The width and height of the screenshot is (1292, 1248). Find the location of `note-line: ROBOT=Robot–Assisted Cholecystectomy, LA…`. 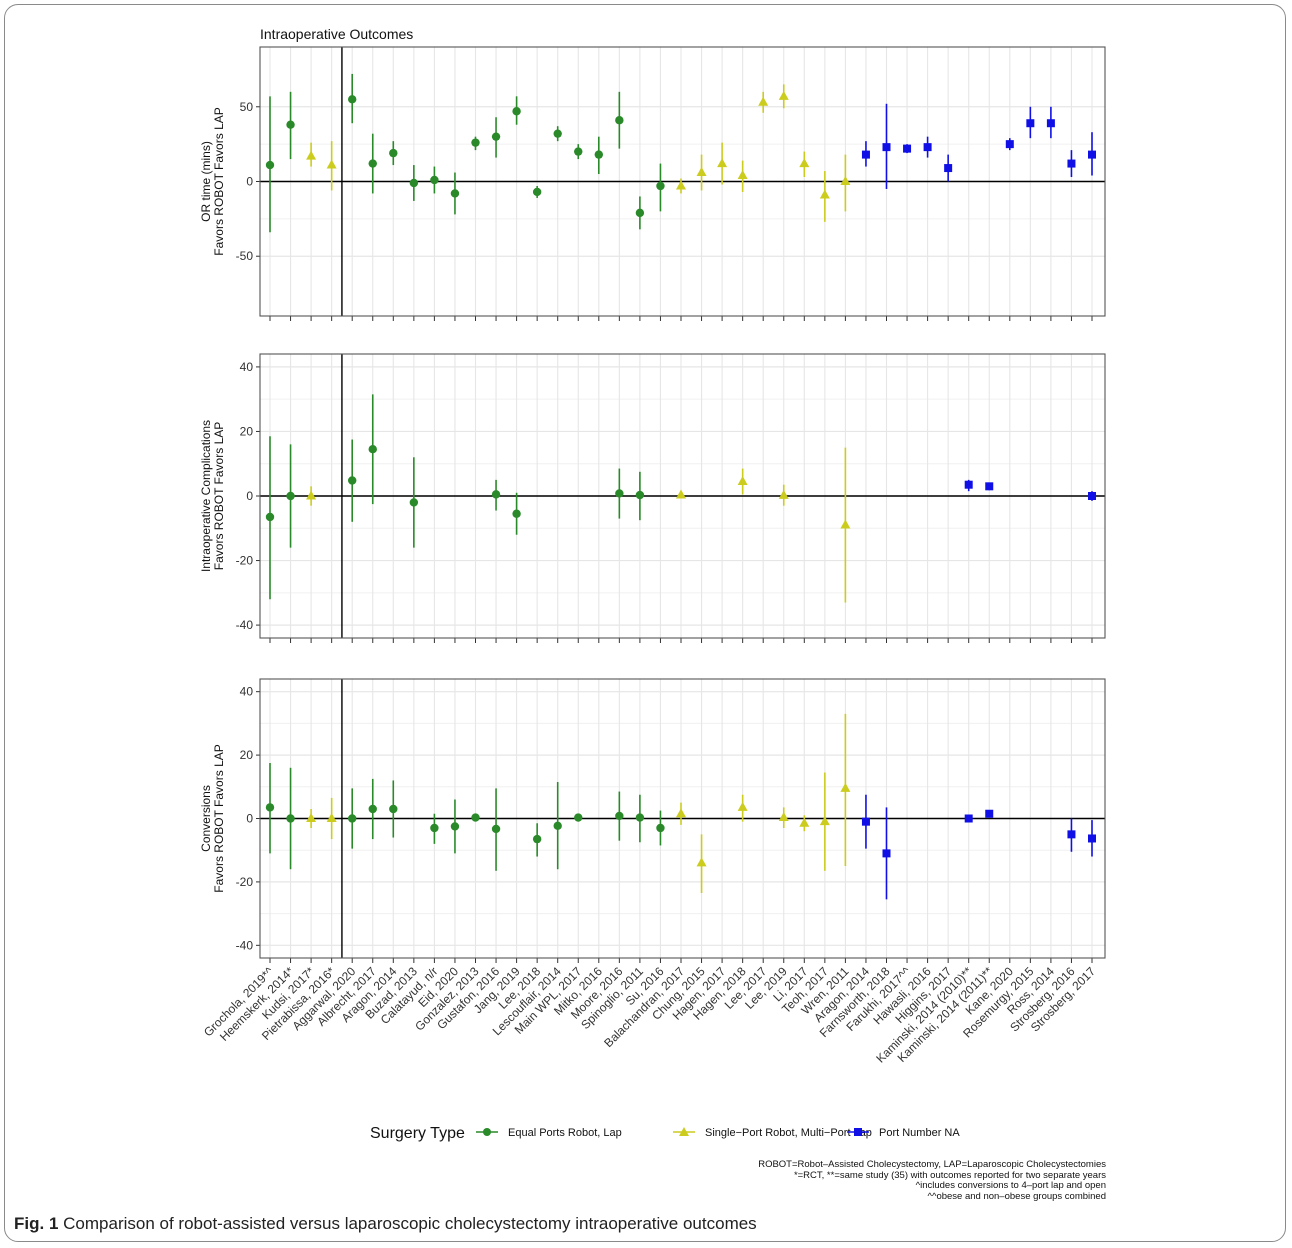

note-line: ROBOT=Robot–Assisted Cholecystectomy, LA… is located at coordinates (932, 1164).